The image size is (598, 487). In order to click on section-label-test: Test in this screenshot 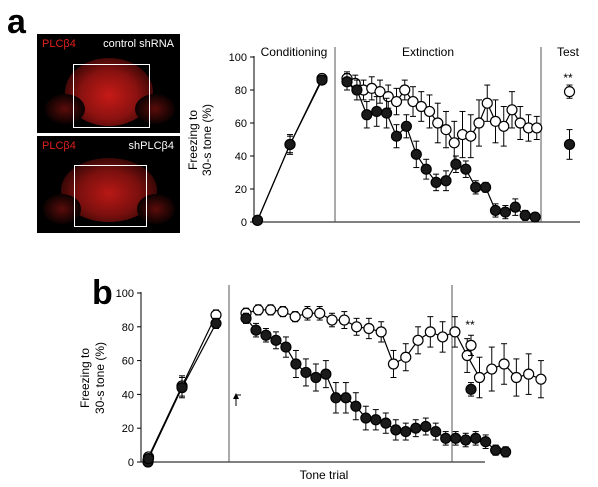, I will do `click(568, 52)`.